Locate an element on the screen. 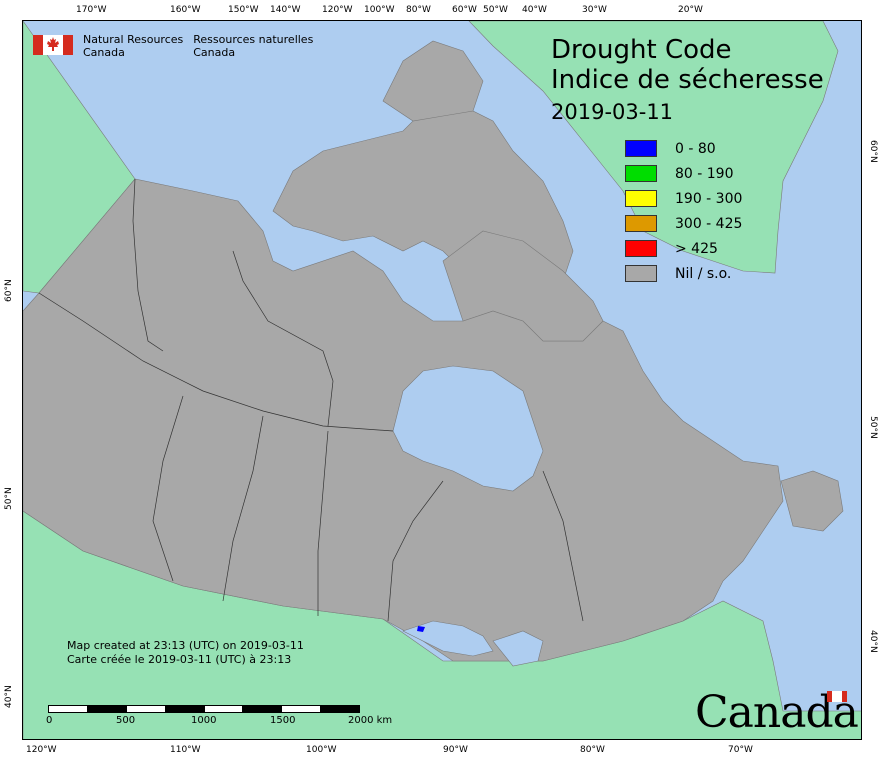  scale-track is located at coordinates (204, 709).